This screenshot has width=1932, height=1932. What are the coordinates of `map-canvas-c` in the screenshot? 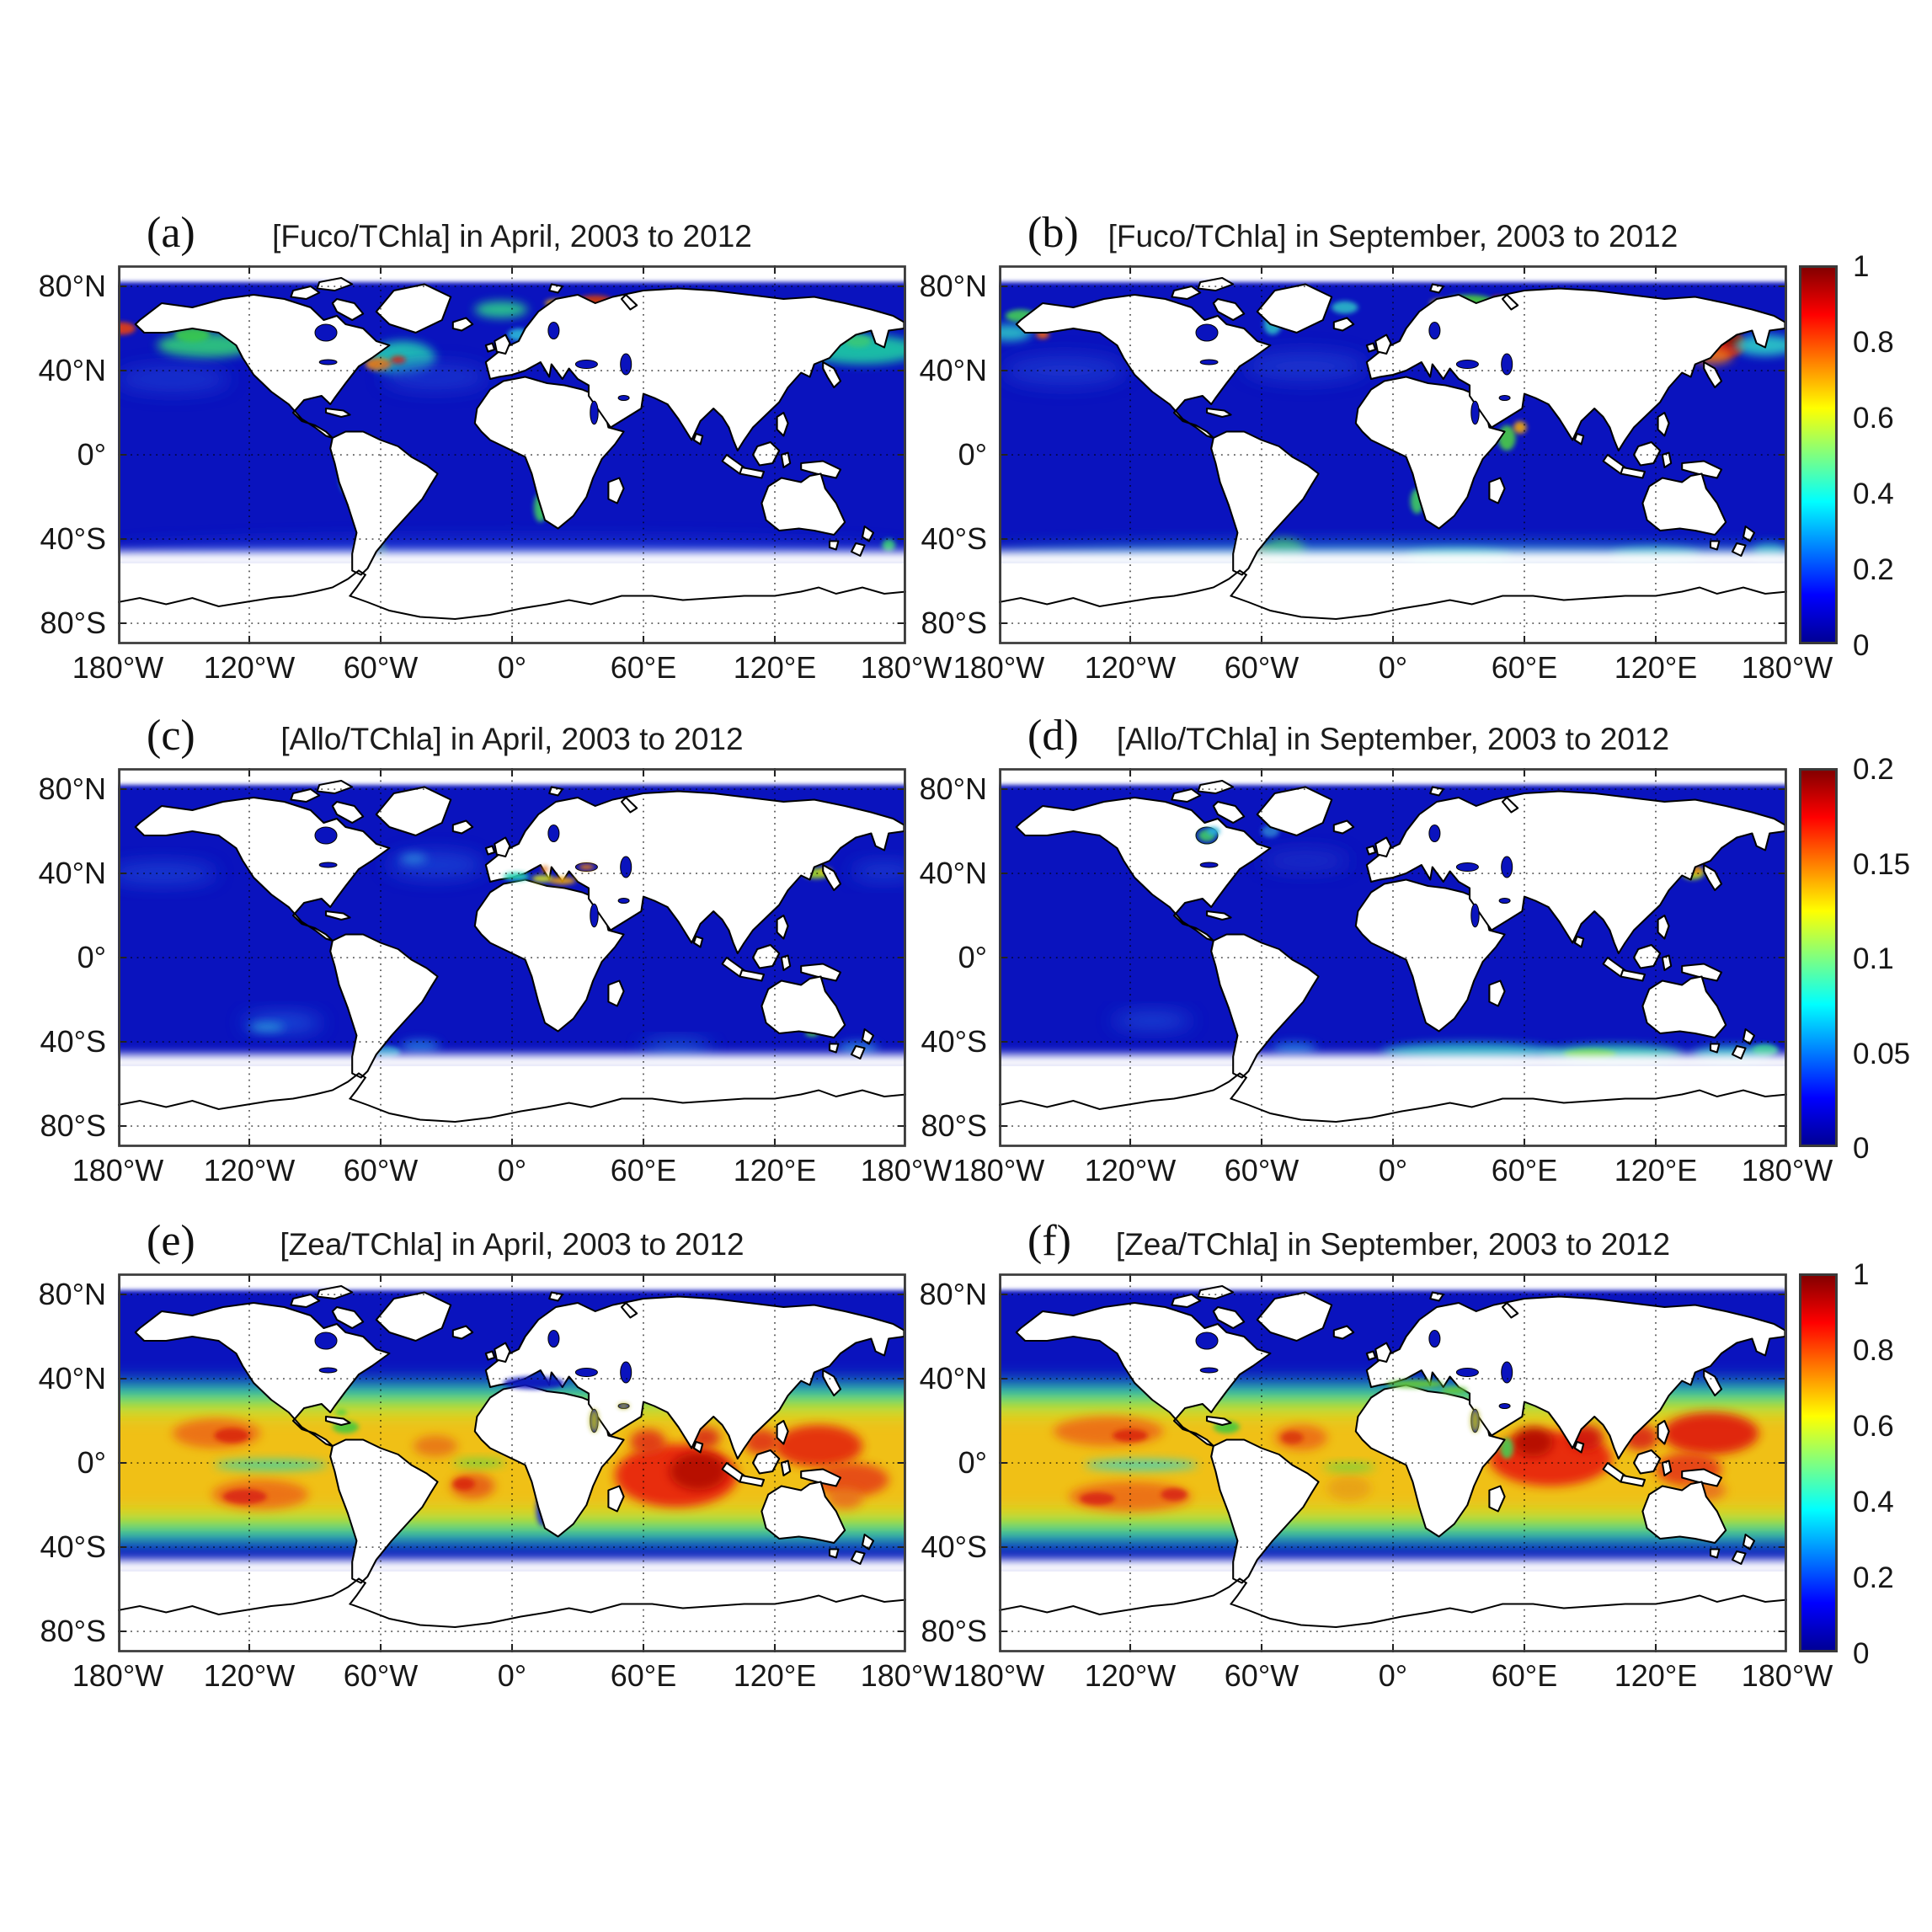 It's located at (512, 957).